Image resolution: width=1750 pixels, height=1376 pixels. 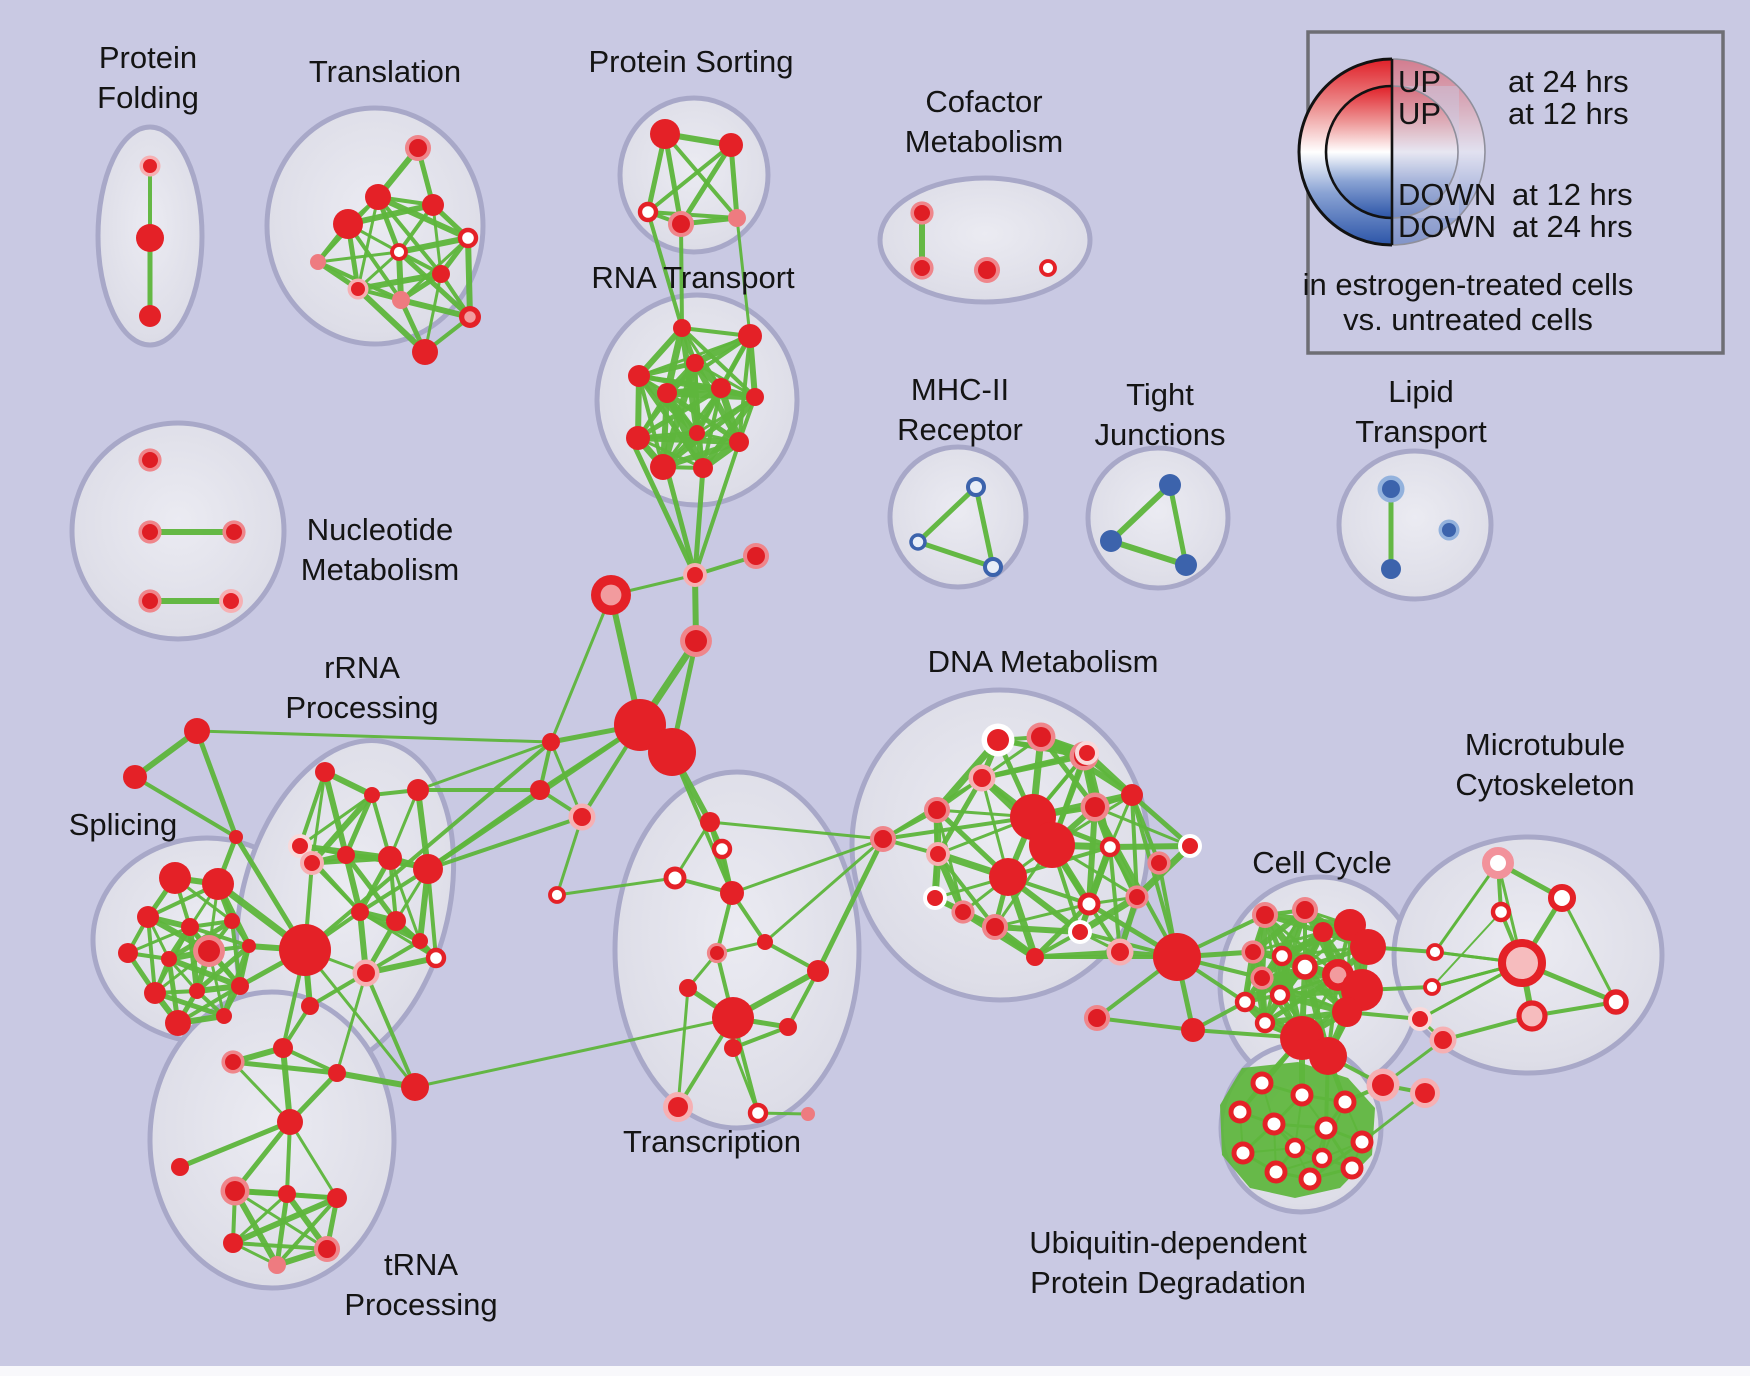 What do you see at coordinates (1168, 1242) in the screenshot?
I see `cluster-label-ubiquitin-degradation-line1: Ubiquitin-dependent` at bounding box center [1168, 1242].